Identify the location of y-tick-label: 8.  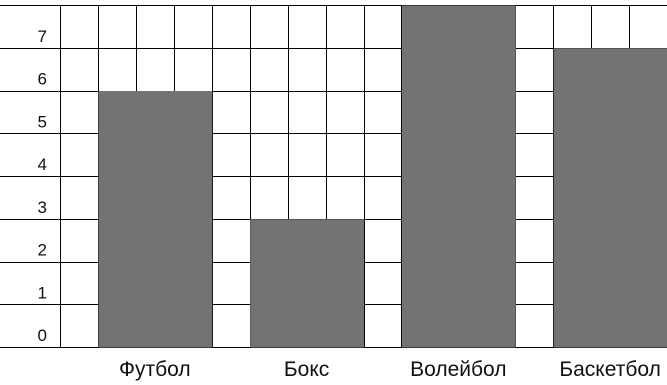
(42, 1).